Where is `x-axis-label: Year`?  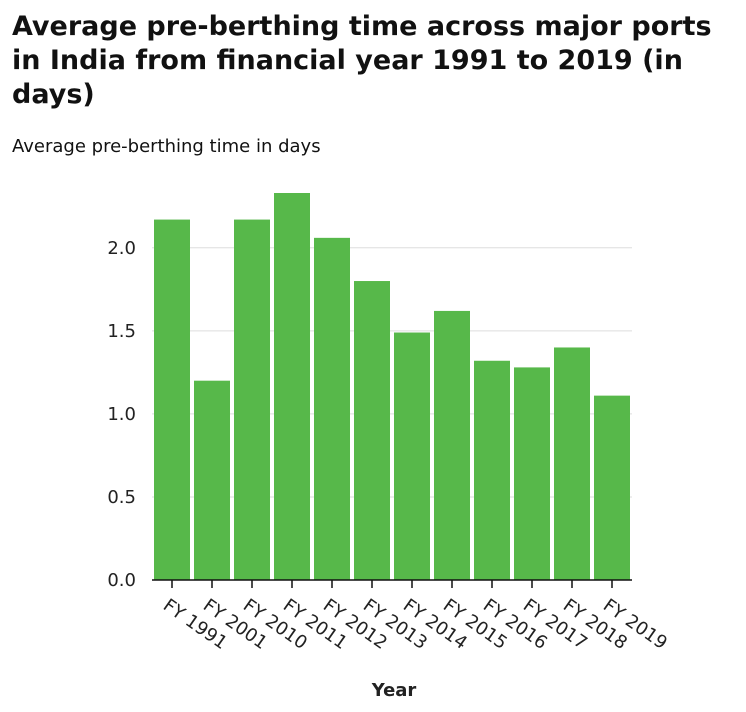
x-axis-label: Year is located at coordinates (394, 690).